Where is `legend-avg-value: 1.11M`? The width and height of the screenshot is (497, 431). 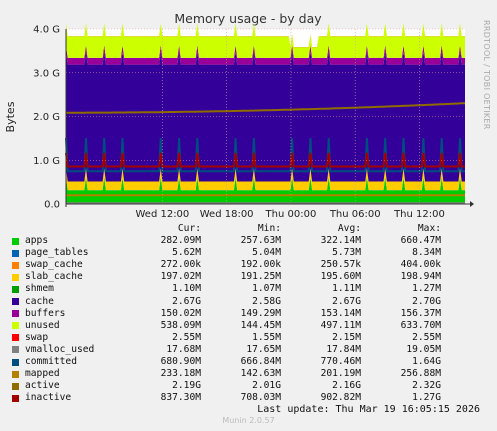
legend-avg-value: 1.11M is located at coordinates (346, 289).